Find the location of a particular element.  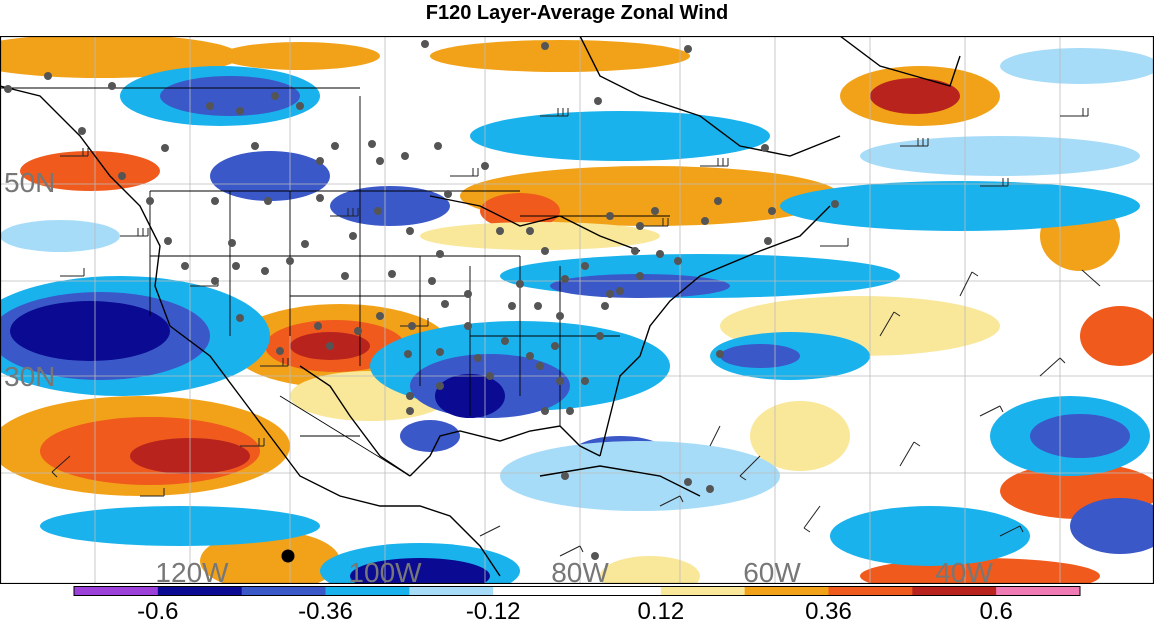

colorbar: -0.6 -0.36 -0.12 0.12 0.36 0.6 is located at coordinates (577, 604).